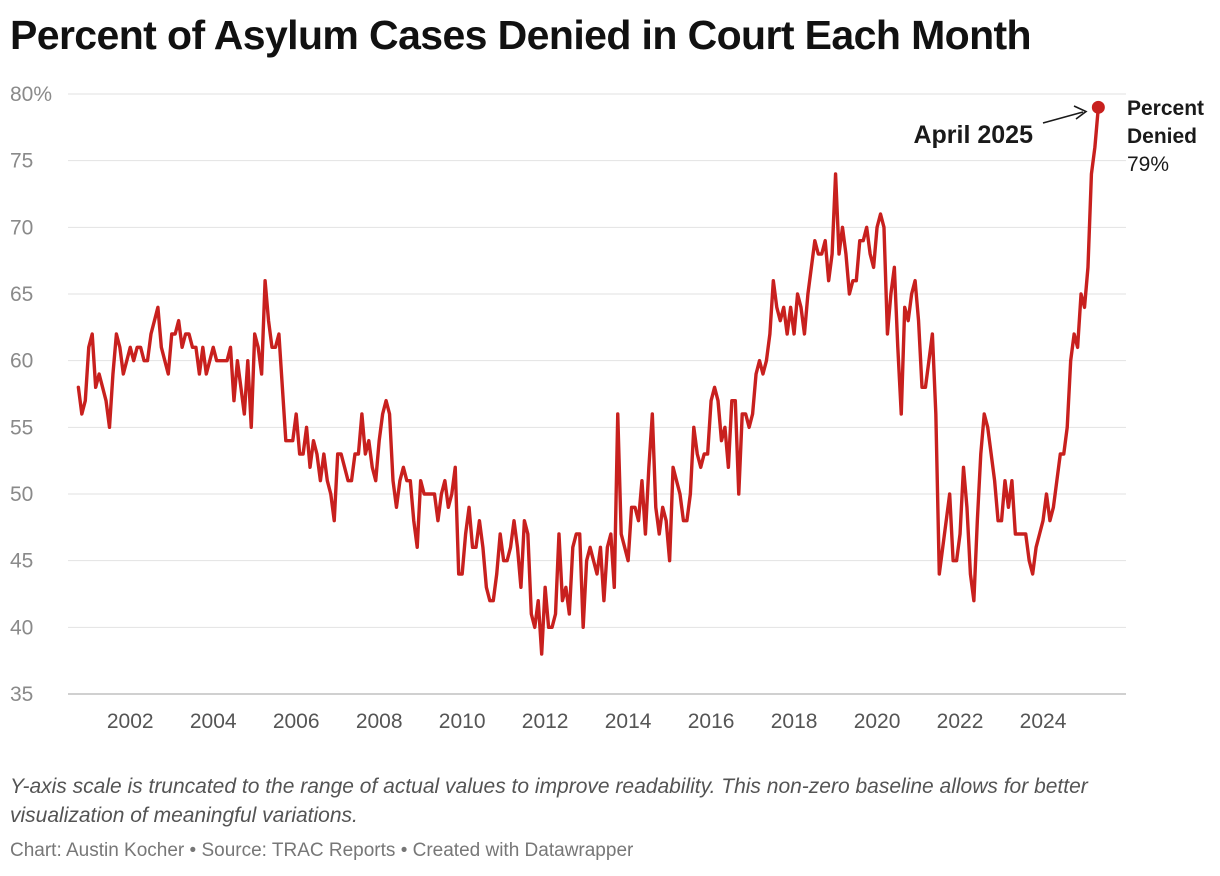 Image resolution: width=1220 pixels, height=876 pixels. I want to click on y-axis-ticks: 35 40 45 50 55 60 65 70 75 80%, so click(31, 394).